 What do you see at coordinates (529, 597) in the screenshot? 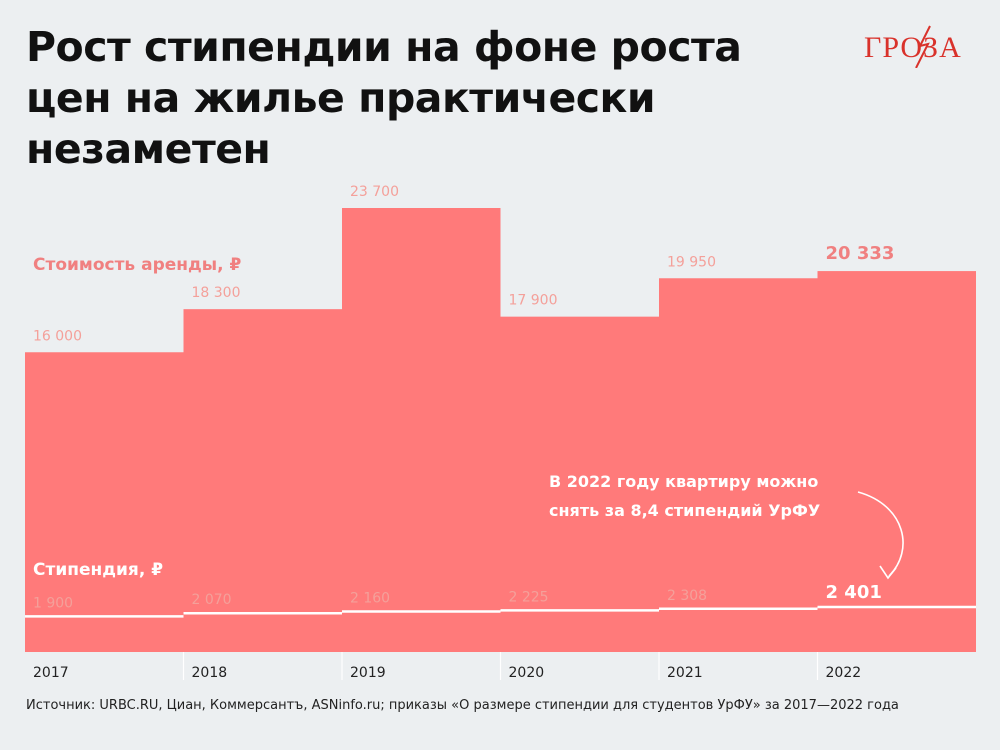
I see `stipend-value-label: 2 225` at bounding box center [529, 597].